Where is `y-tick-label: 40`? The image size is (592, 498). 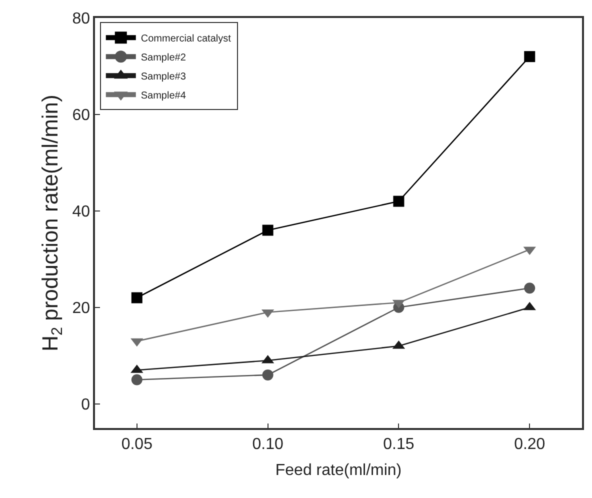 y-tick-label: 40 is located at coordinates (81, 212).